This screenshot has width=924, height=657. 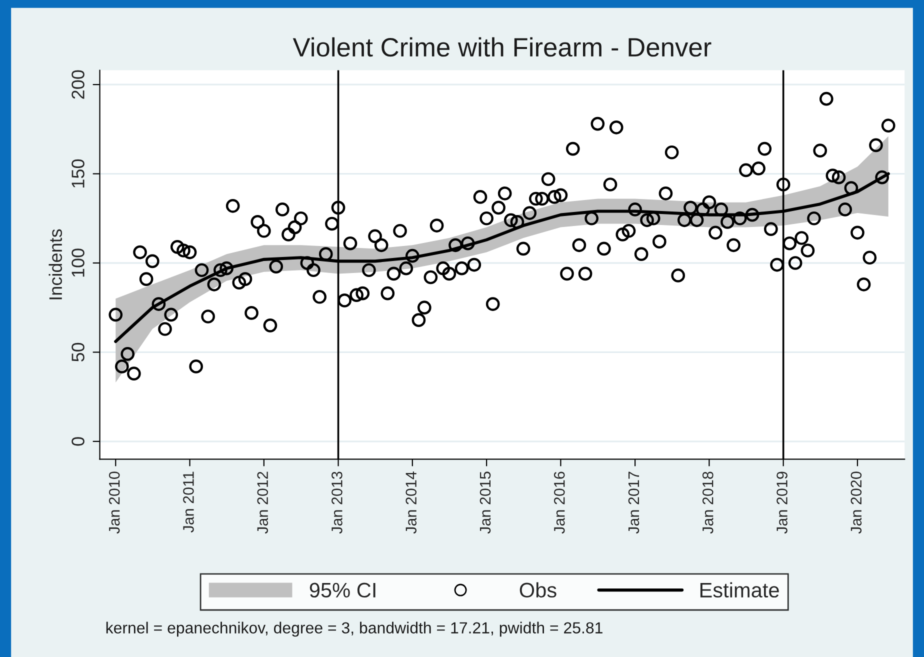 I want to click on y-axis-title: Incidents, so click(x=55, y=264).